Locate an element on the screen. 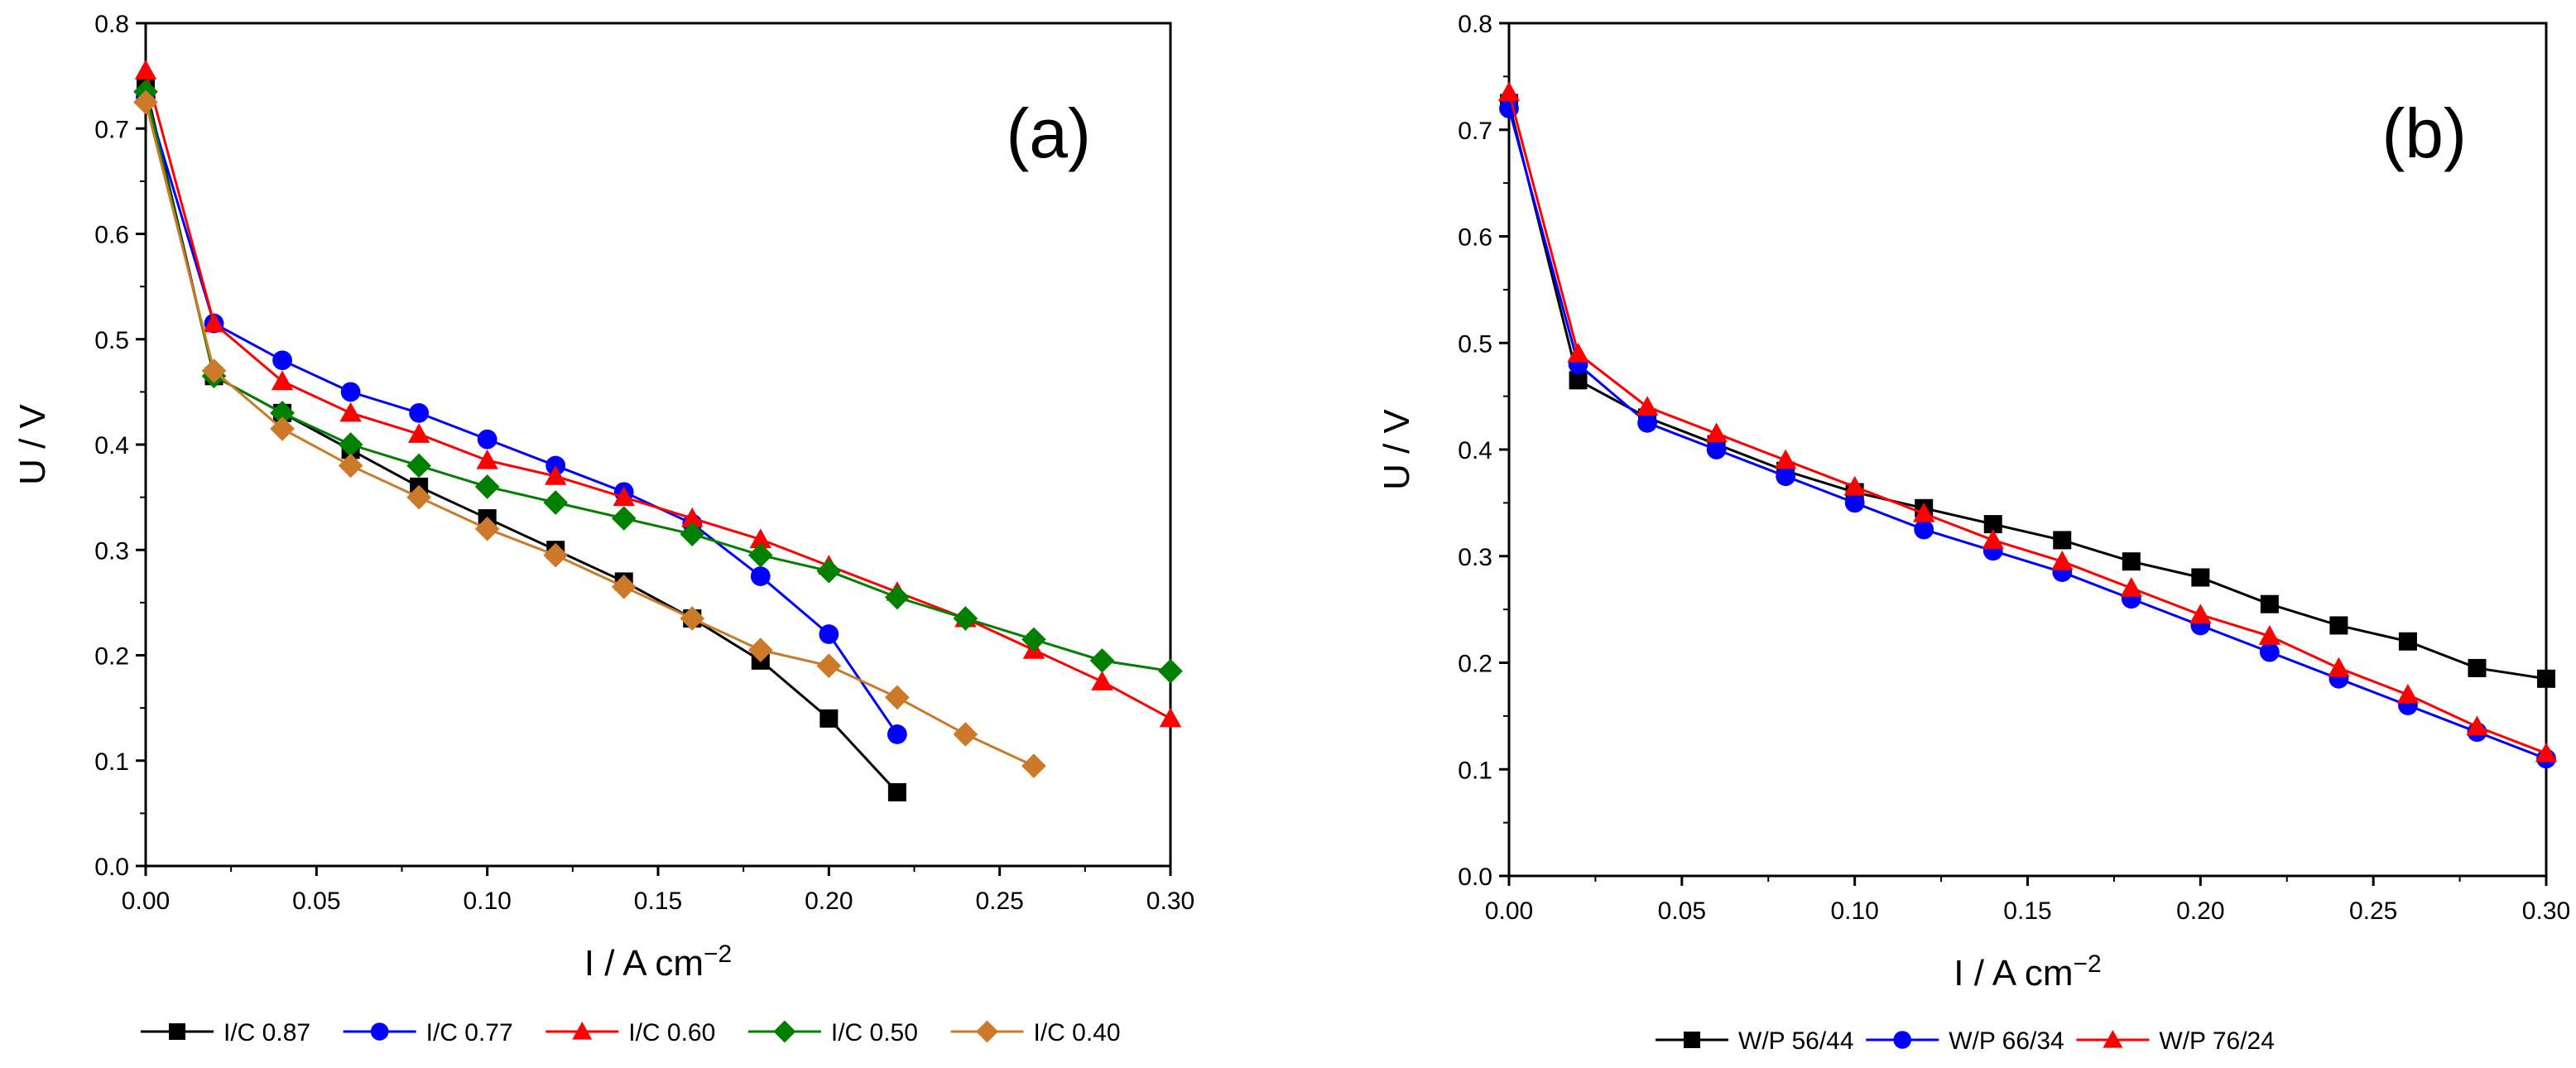 The image size is (2576, 1068). legend-label: W/P 76/24 is located at coordinates (2217, 1041).